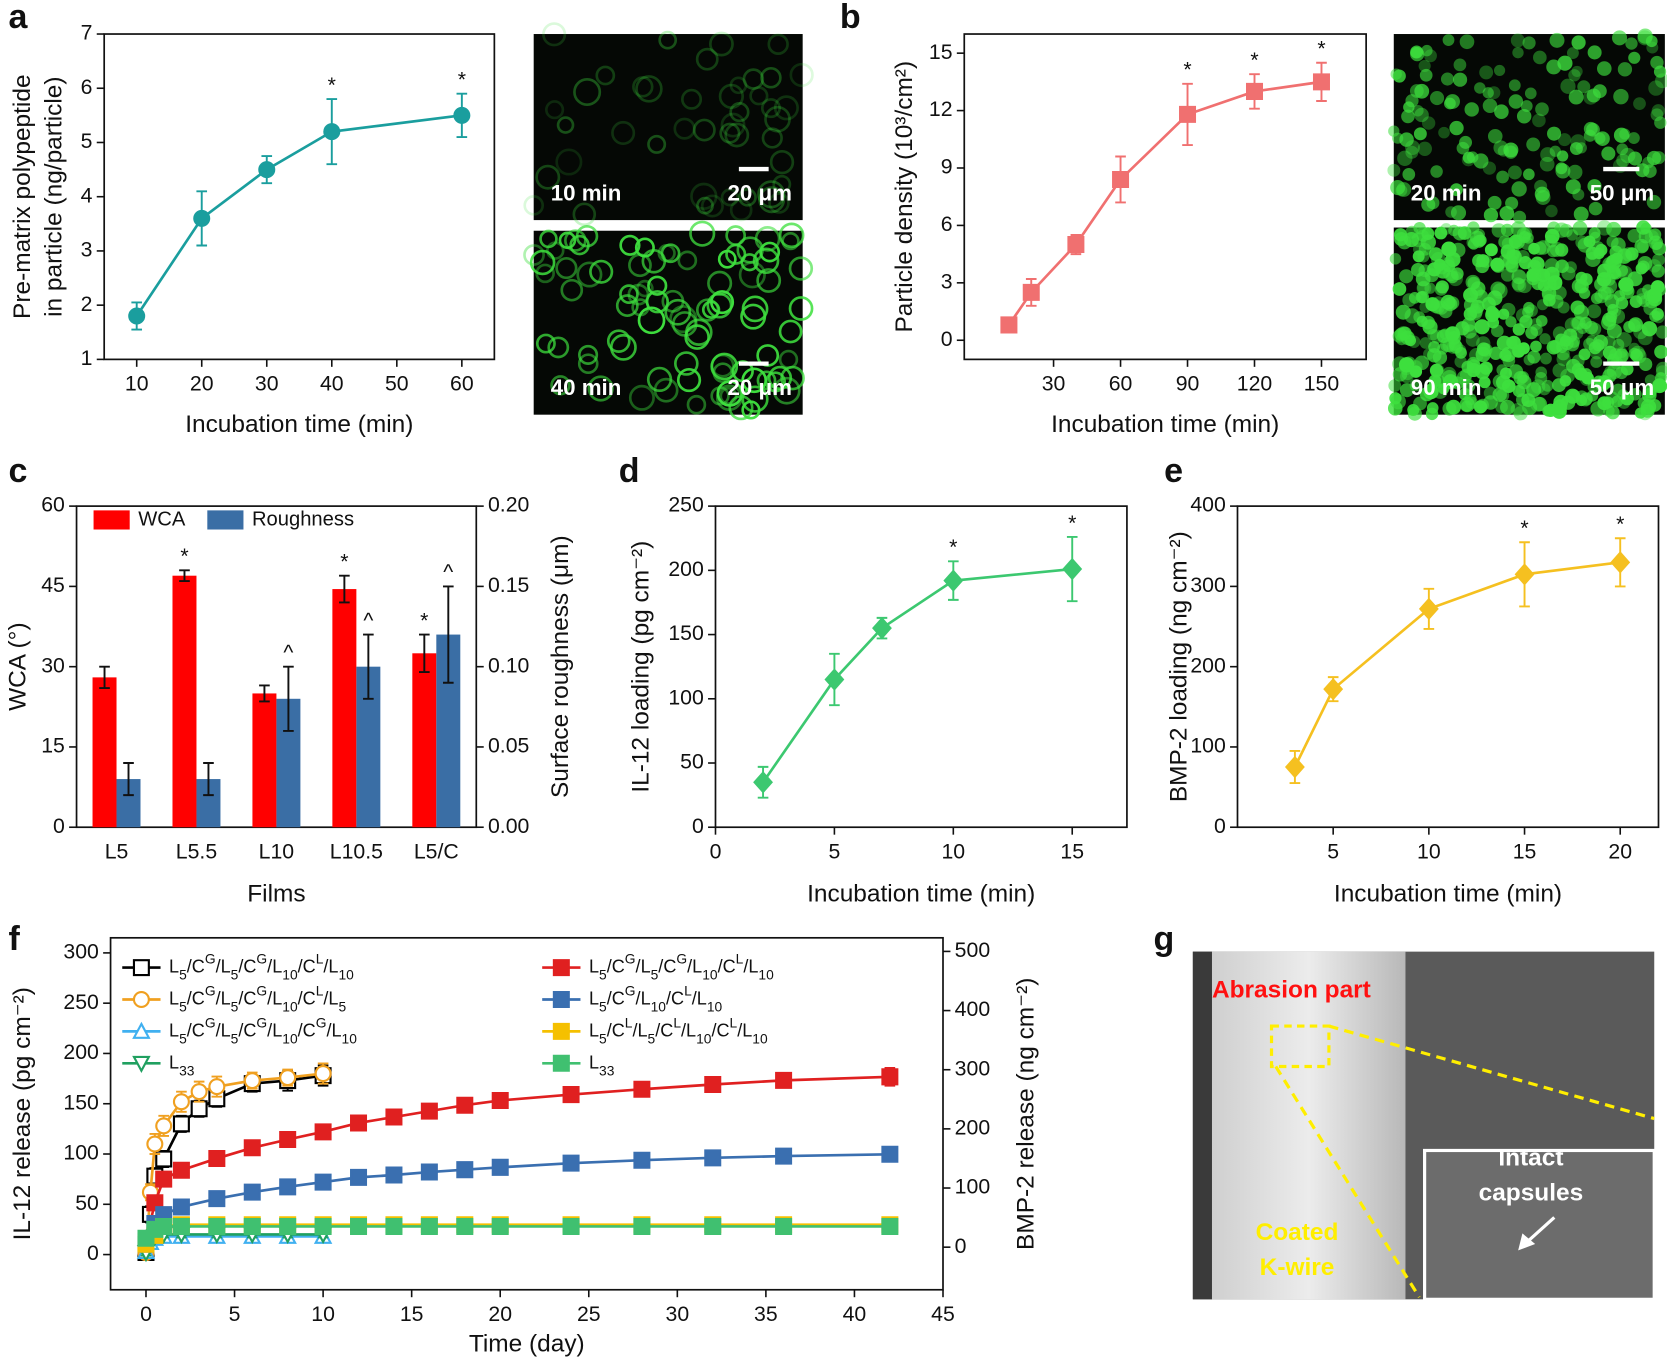 The image size is (1667, 1361). What do you see at coordinates (1527, 1242) in the screenshot?
I see `arrow-head` at bounding box center [1527, 1242].